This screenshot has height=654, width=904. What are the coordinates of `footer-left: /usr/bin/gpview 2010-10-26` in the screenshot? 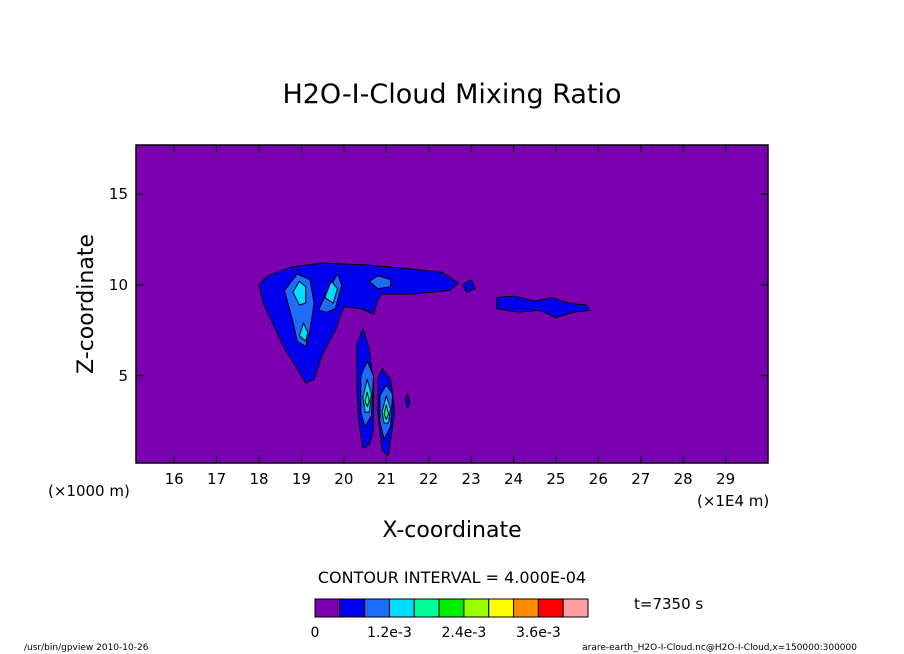 It's located at (86, 648).